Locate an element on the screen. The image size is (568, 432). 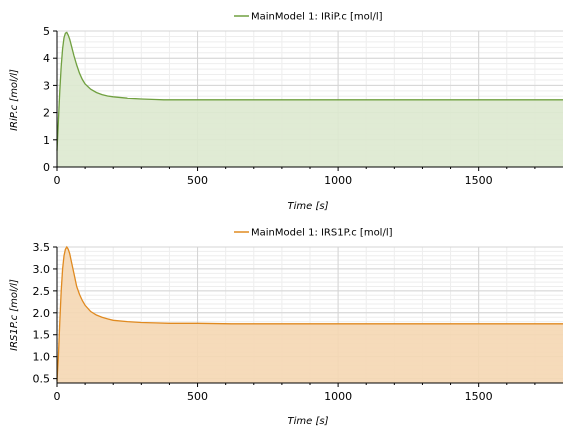
legend-irs1p: MainModel 1: IRS1P.c [mol/l] is located at coordinates (313, 233).